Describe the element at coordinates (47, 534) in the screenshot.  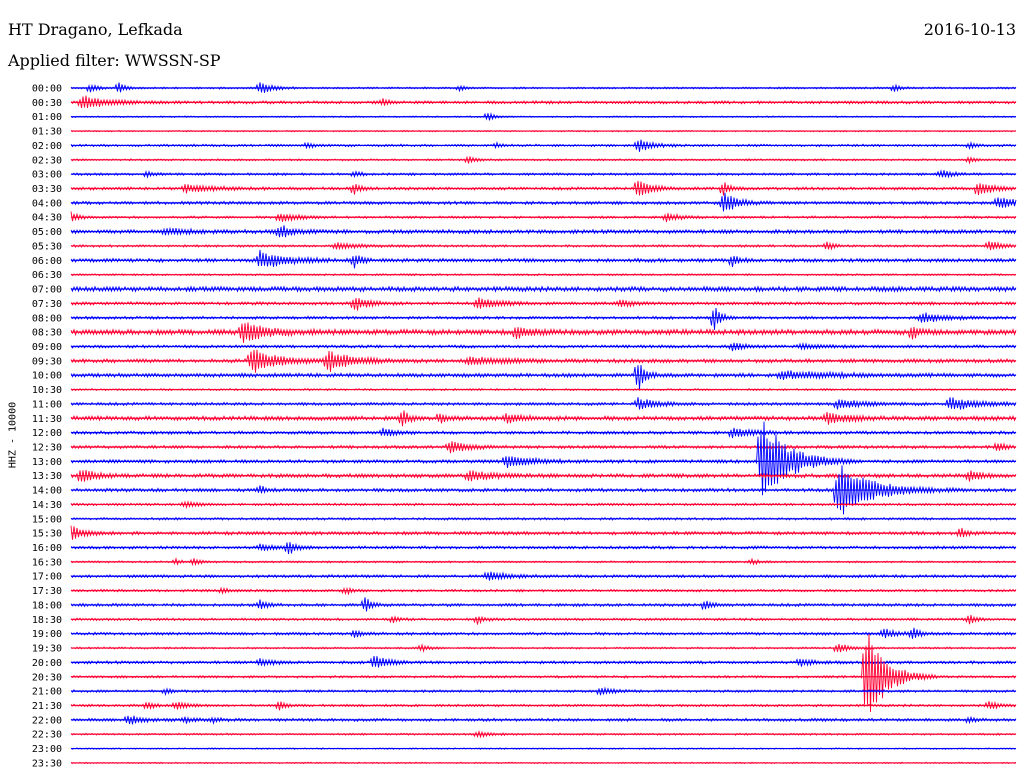
I see `trace-label: 15:30` at that location.